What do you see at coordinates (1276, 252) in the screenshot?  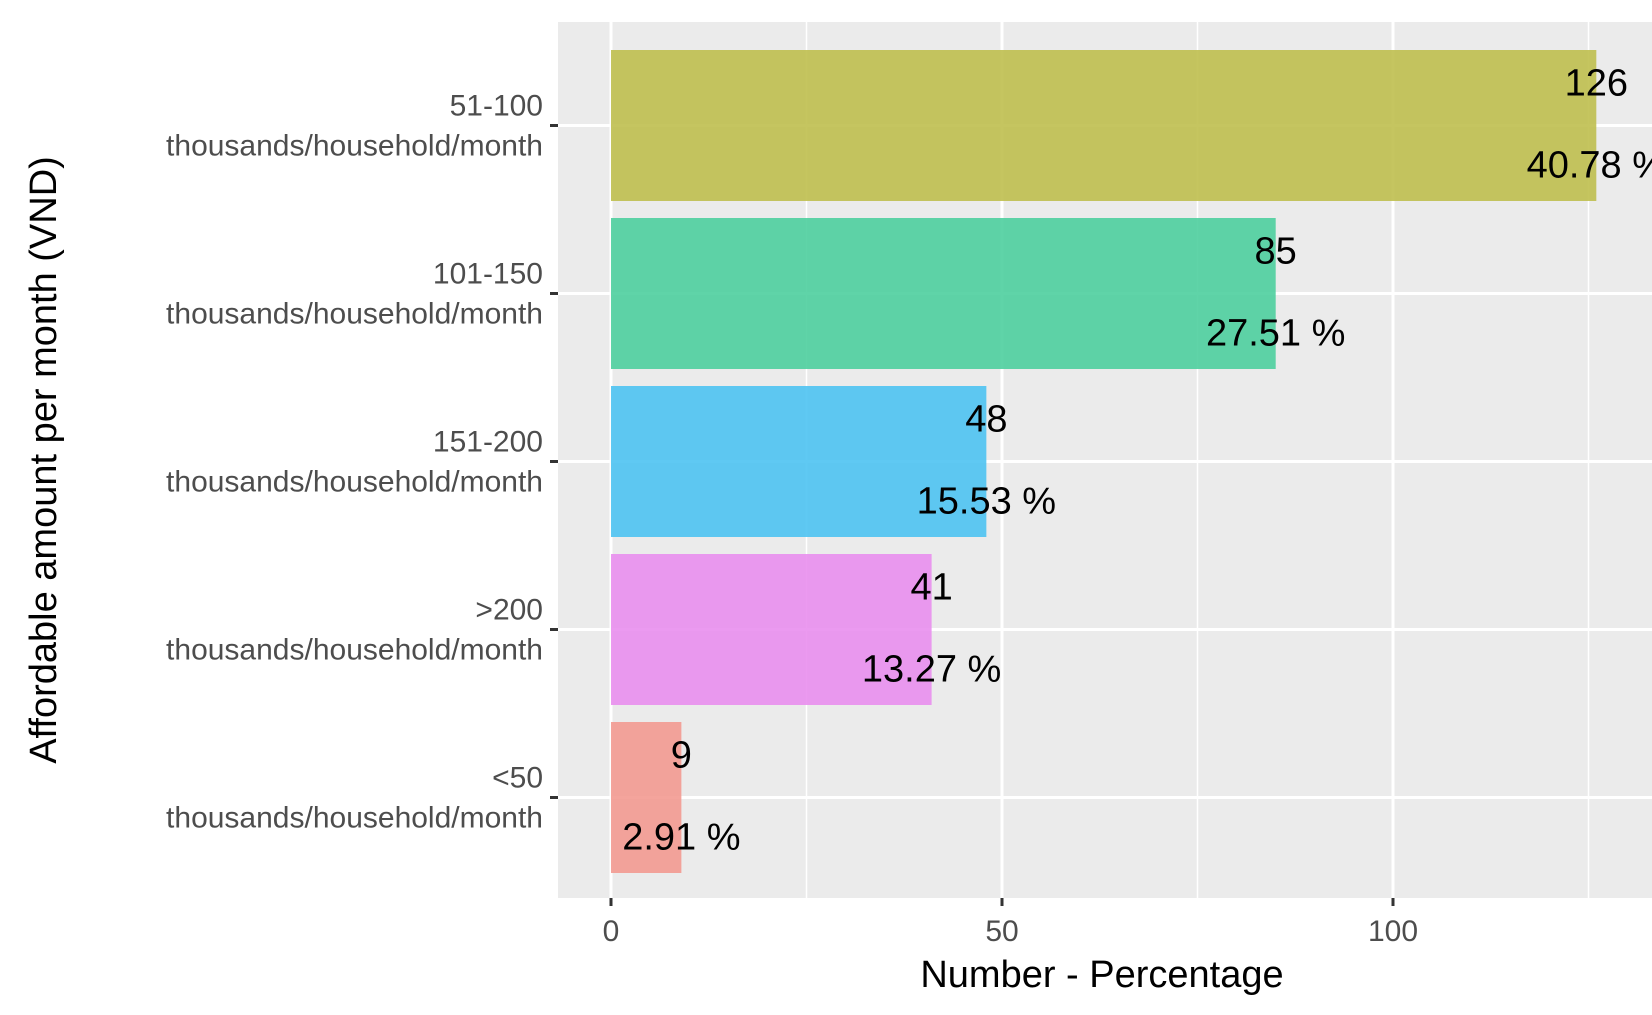 I see `count-label: 85` at bounding box center [1276, 252].